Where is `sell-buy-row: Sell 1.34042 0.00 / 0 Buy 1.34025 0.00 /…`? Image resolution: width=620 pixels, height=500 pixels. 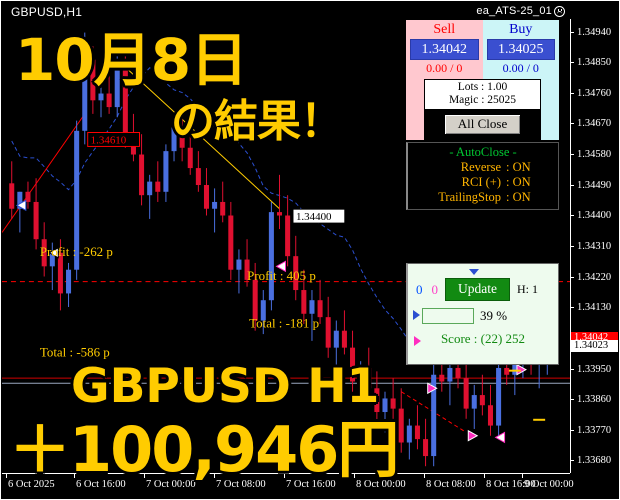
sell-buy-row: Sell 1.34042 0.00 / 0 Buy 1.34025 0.00 /… is located at coordinates (482, 49).